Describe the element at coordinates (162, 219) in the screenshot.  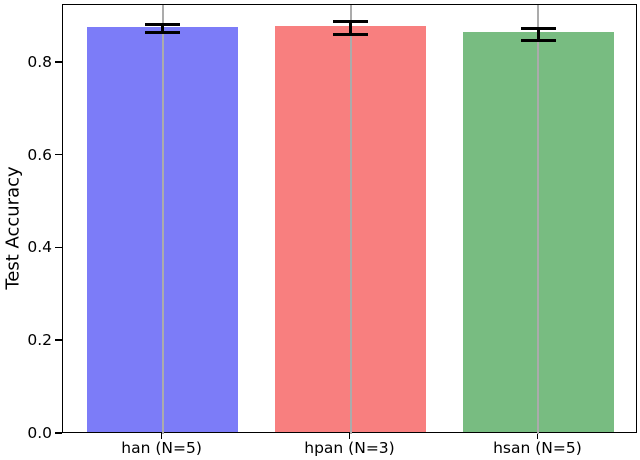
I see `gridline-han` at that location.